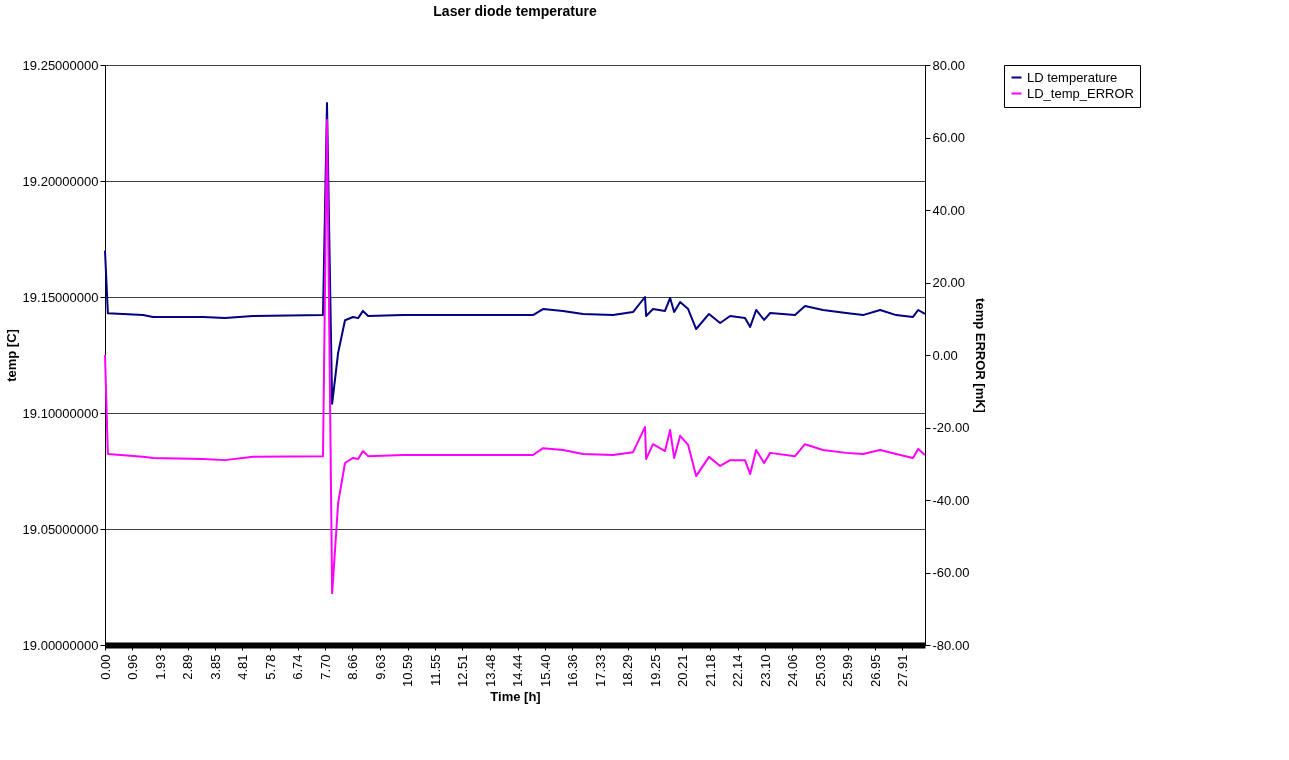  Describe the element at coordinates (981, 355) in the screenshot. I see `y2-axis-title: temp ERROR [mK]` at that location.